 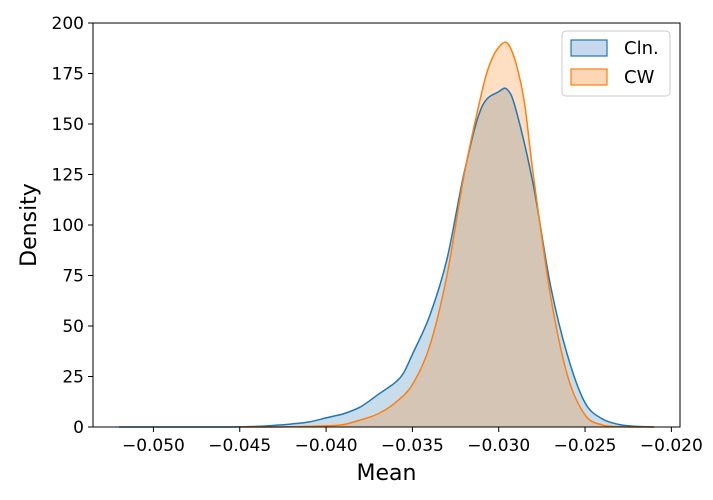 I want to click on legend-swatch-cln, so click(x=589, y=48).